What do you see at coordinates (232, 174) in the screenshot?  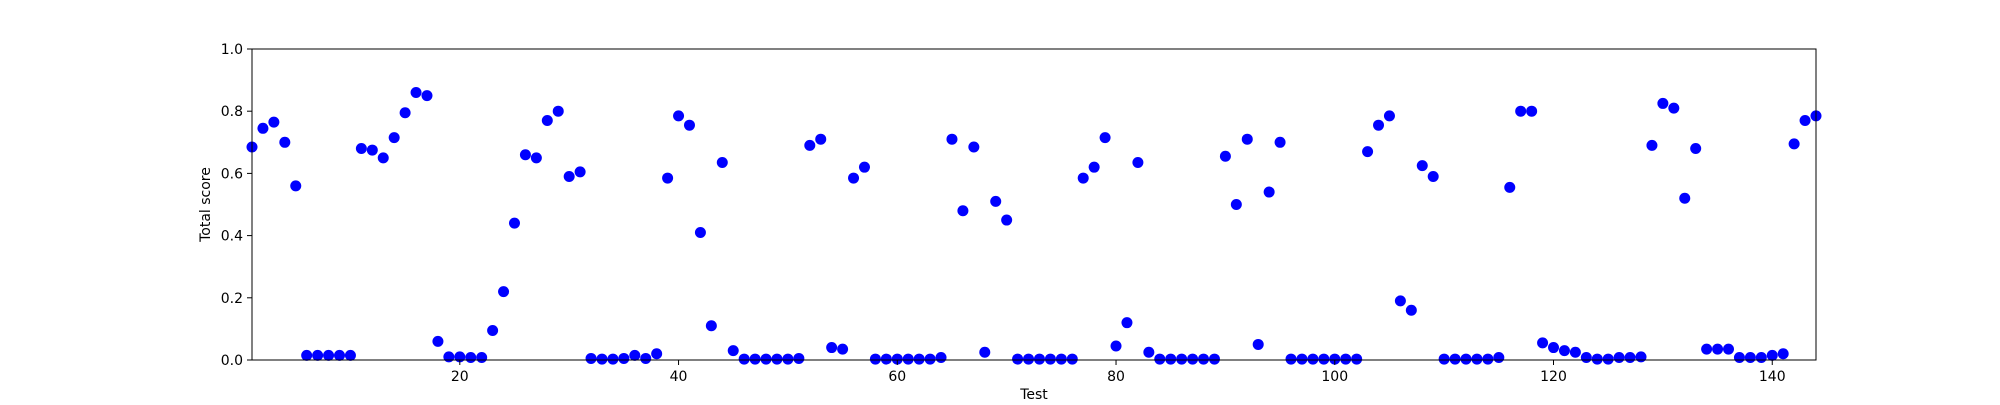 I see `y-tick-label: 0.6` at bounding box center [232, 174].